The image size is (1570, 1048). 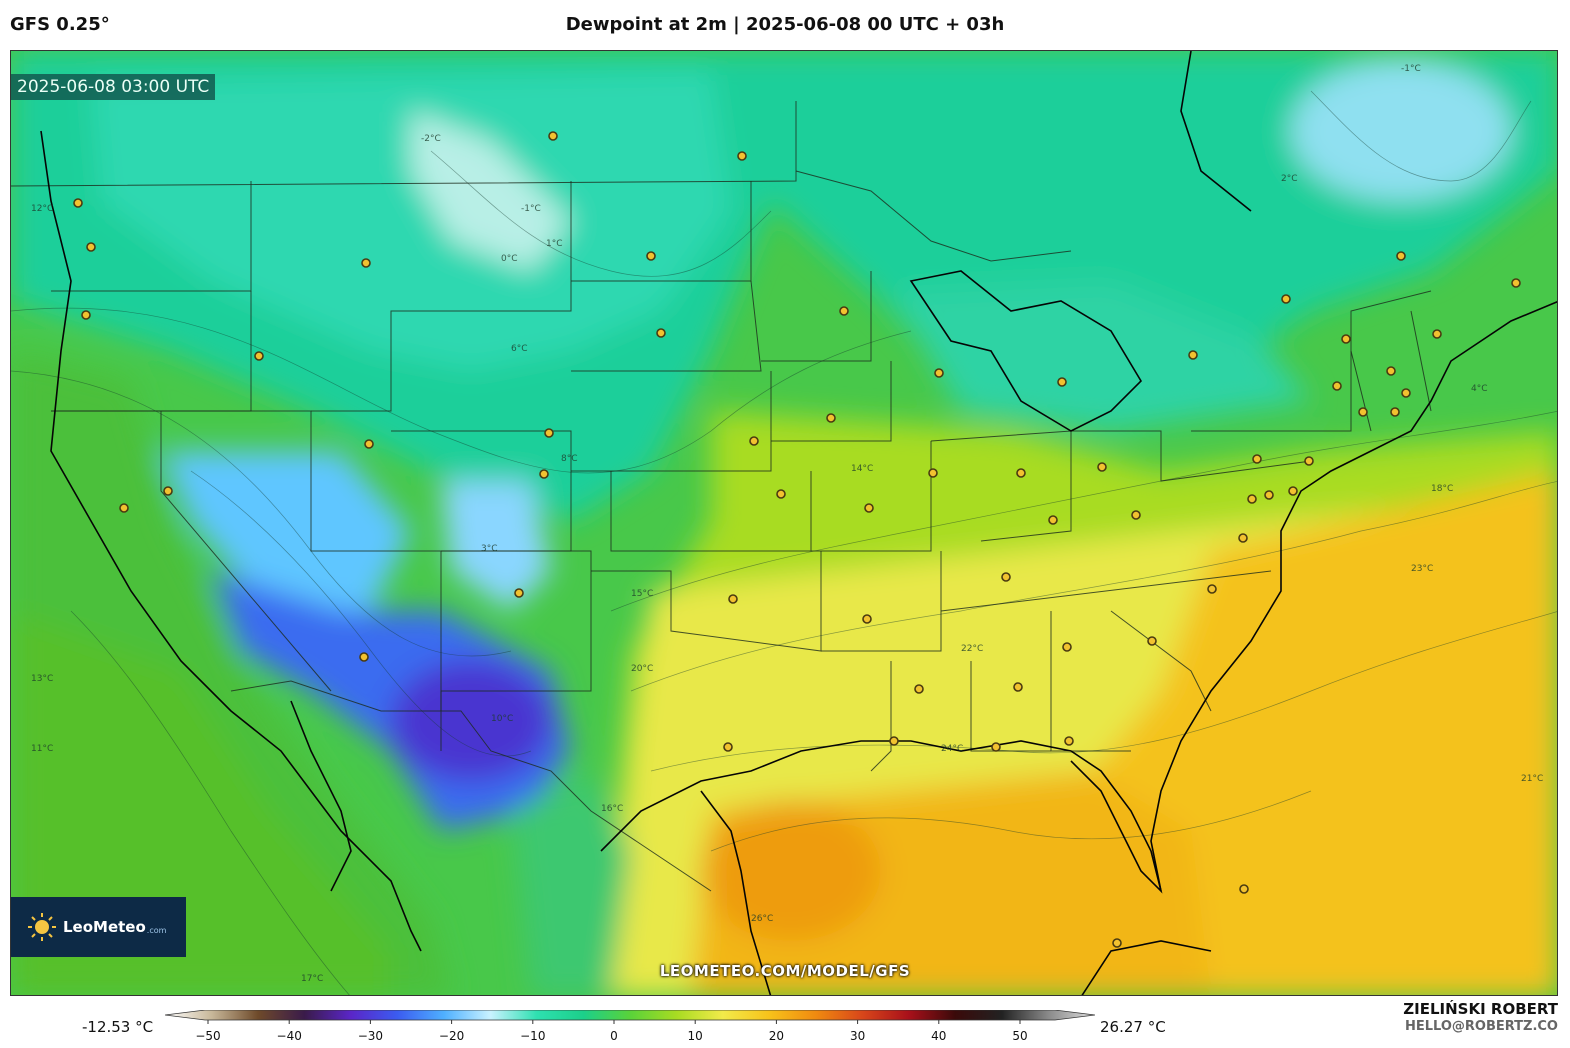 I want to click on colorbar: −50 −40 −30 −20 −10 0 10 20 30 40 50, so click(x=630, y=1026).